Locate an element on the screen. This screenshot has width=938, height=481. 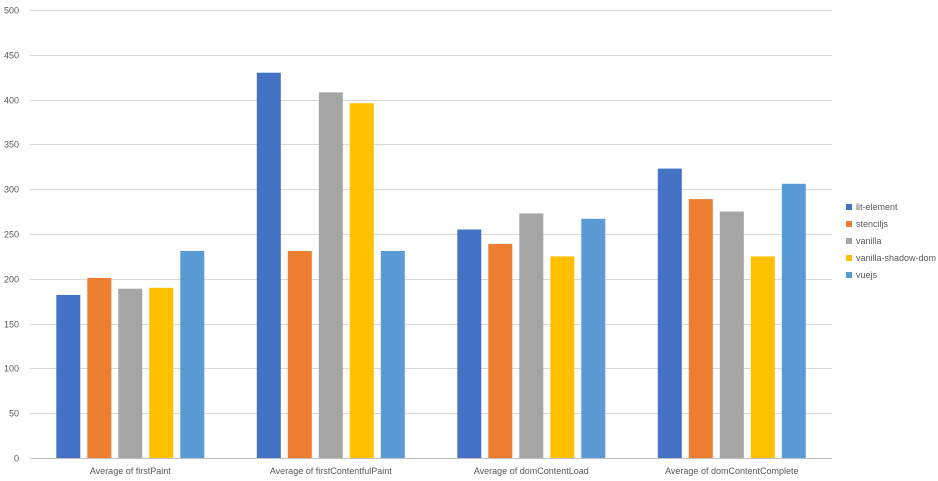
y-tick-label: 400 is located at coordinates (11, 101).